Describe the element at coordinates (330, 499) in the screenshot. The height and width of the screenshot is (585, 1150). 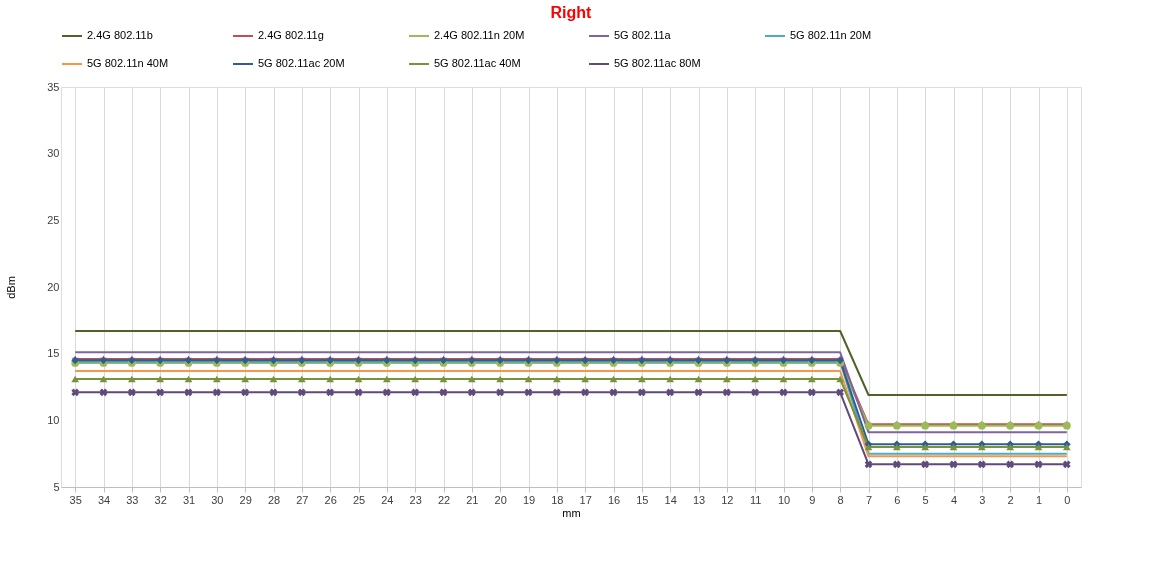
I see `x-tick-label: 26` at that location.